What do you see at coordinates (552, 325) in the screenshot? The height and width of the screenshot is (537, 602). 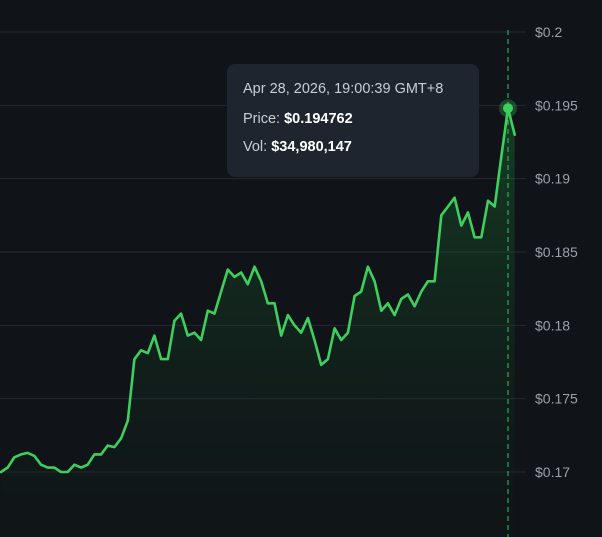 I see `y-tick-label: $0.18` at bounding box center [552, 325].